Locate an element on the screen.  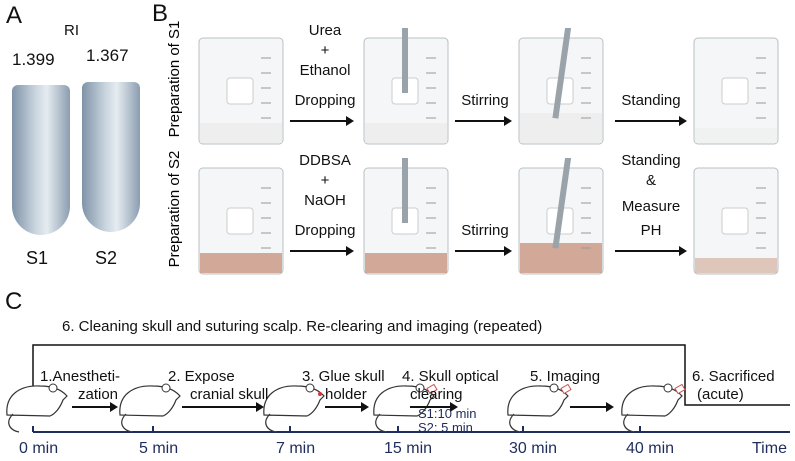
step-label-bottom: cranial skull is located at coordinates (229, 394).